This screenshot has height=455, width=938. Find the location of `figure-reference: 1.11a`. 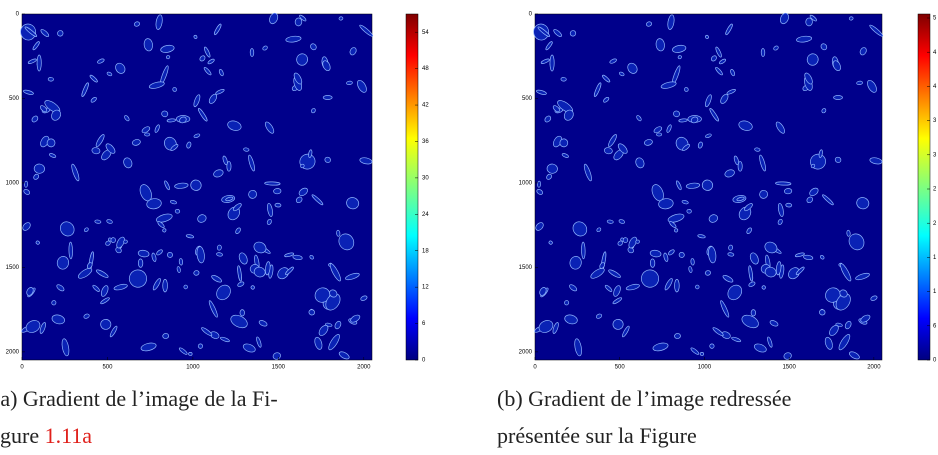

figure-reference: 1.11a is located at coordinates (69, 435).